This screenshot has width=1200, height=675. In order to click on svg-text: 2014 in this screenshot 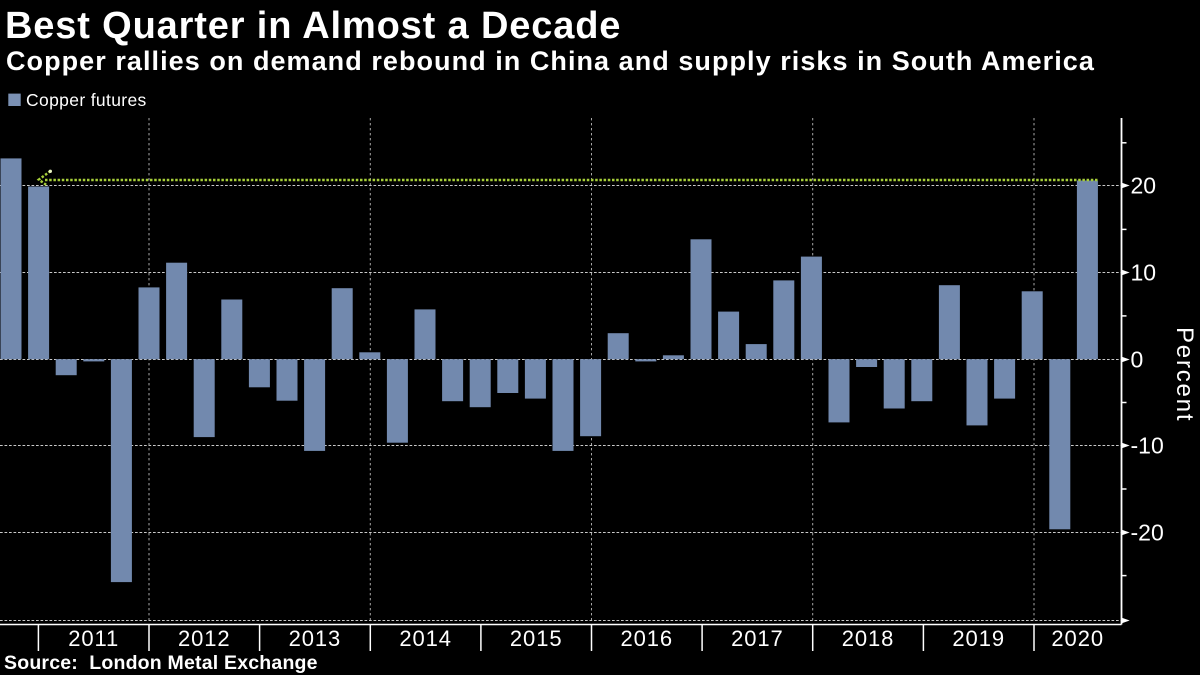, I will do `click(425, 638)`.